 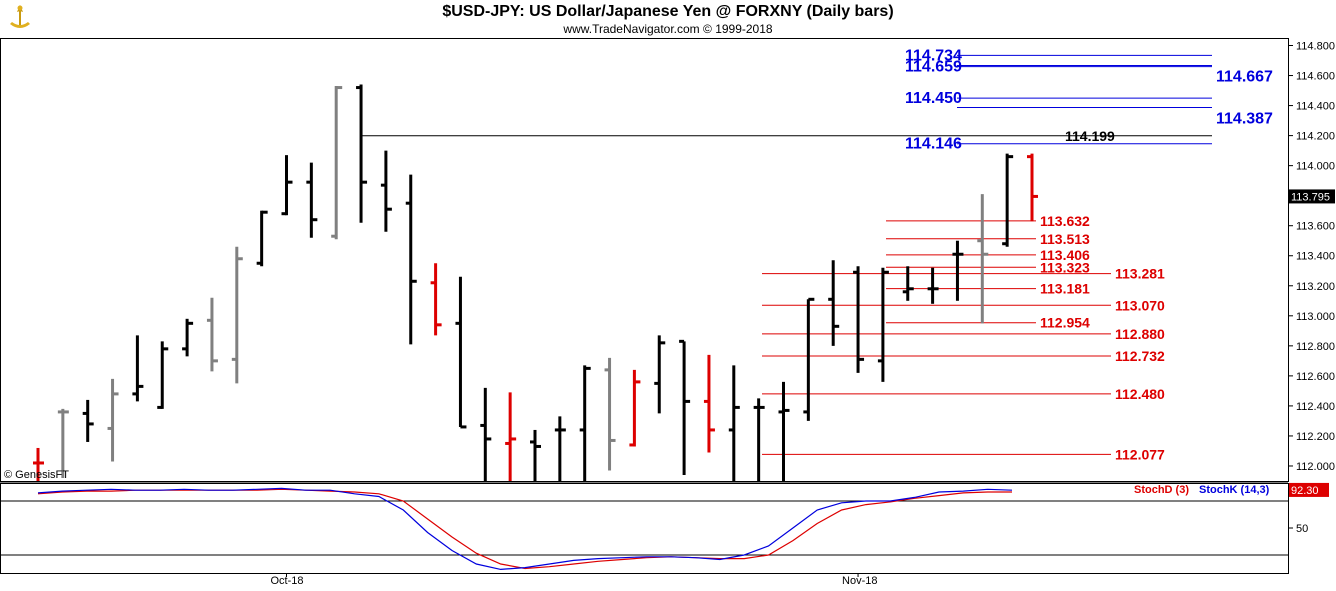 I want to click on support-label: 112.954, so click(x=1065, y=323).